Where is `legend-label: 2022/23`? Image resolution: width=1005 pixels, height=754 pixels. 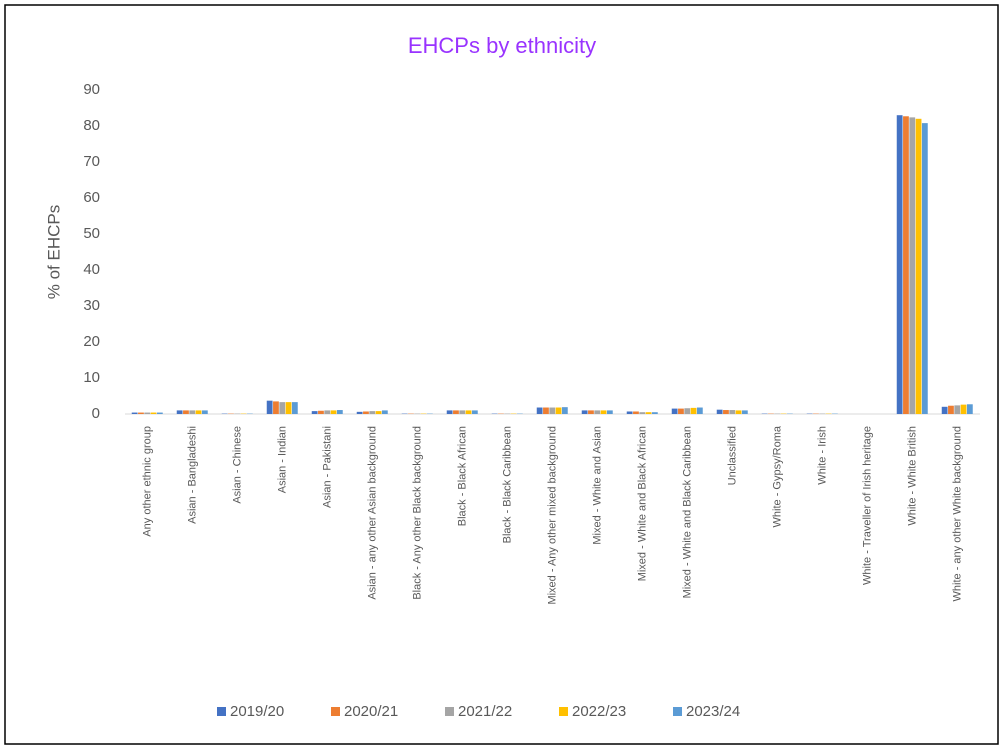 legend-label: 2022/23 is located at coordinates (599, 711).